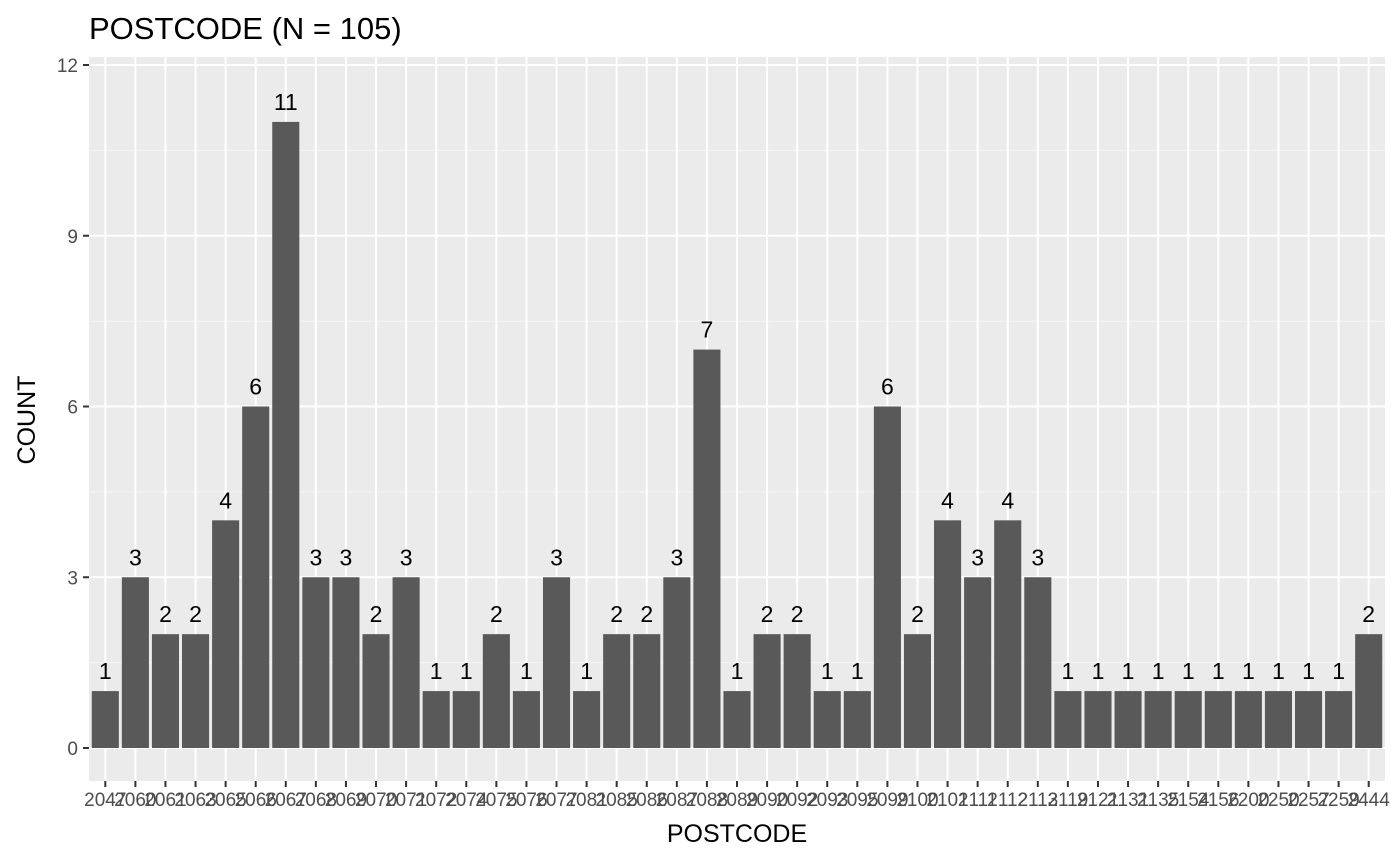 This screenshot has height=865, width=1400. I want to click on x-tick-label: 2089, so click(737, 800).